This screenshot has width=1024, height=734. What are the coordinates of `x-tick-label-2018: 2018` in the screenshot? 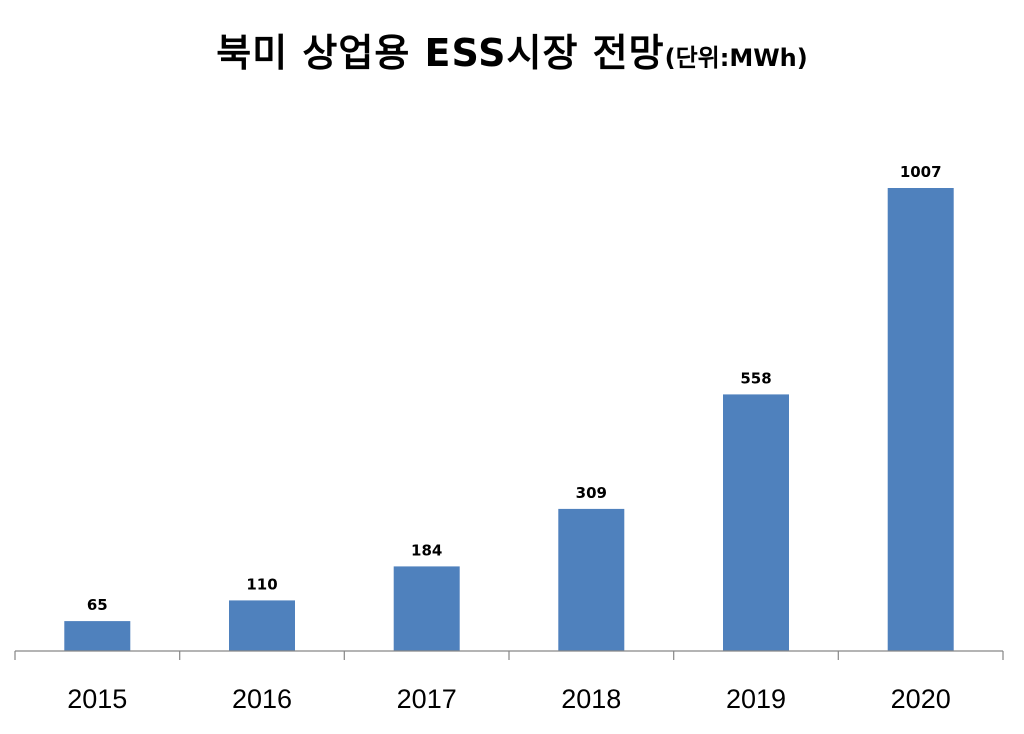 It's located at (591, 699).